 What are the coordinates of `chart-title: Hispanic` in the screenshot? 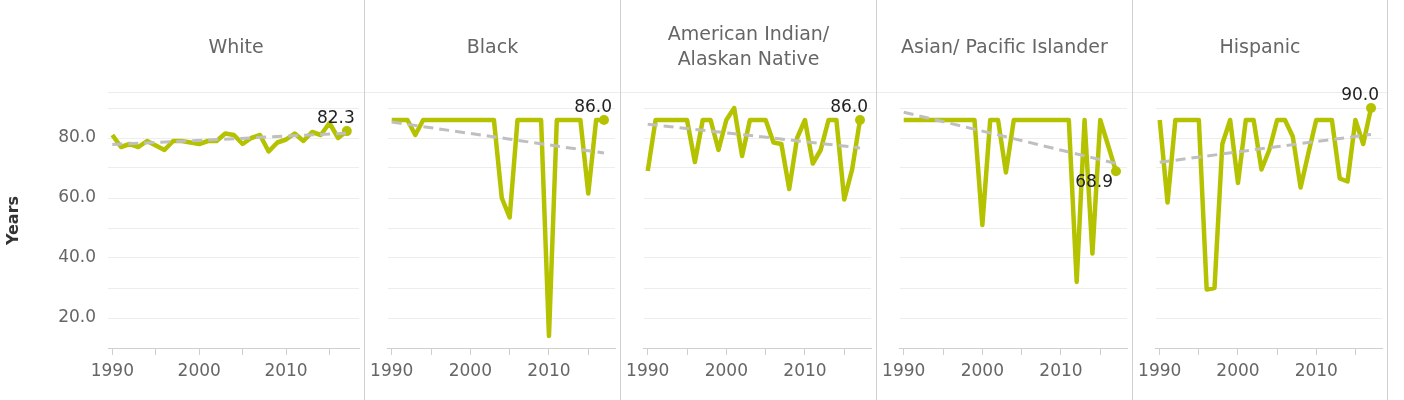 It's located at (1260, 45).